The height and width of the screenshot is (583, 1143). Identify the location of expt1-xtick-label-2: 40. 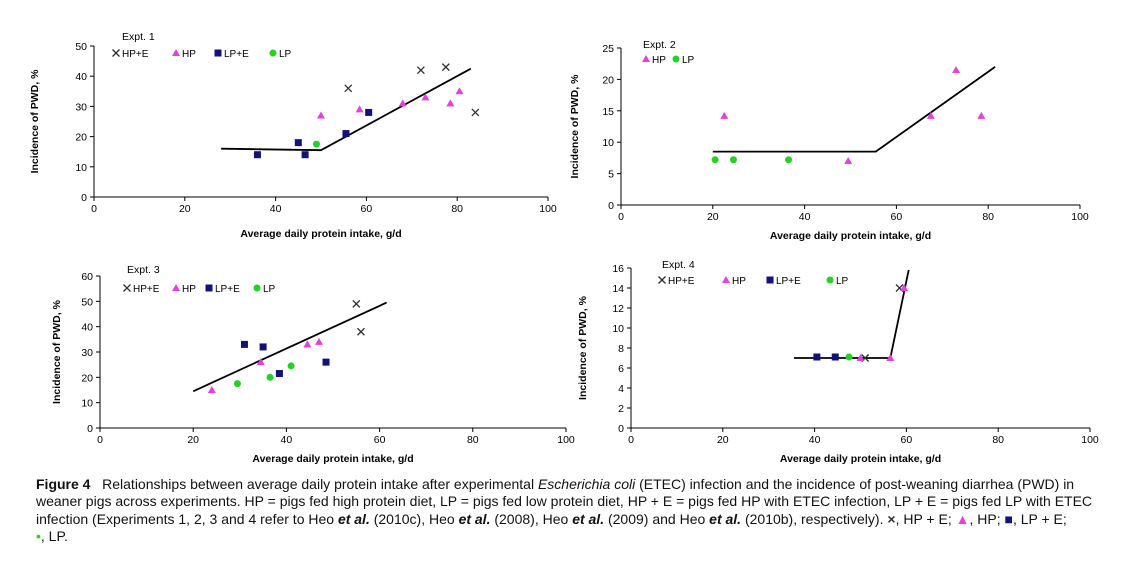
(276, 209).